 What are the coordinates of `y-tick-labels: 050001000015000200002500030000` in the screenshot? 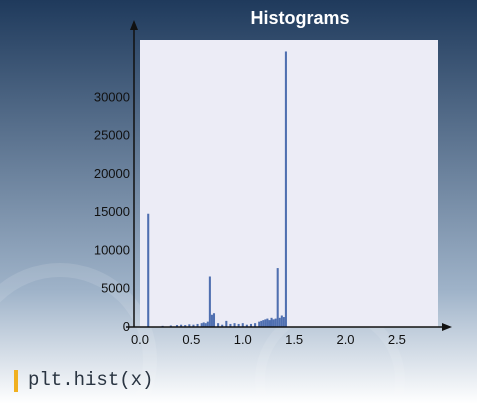 It's located at (112, 211).